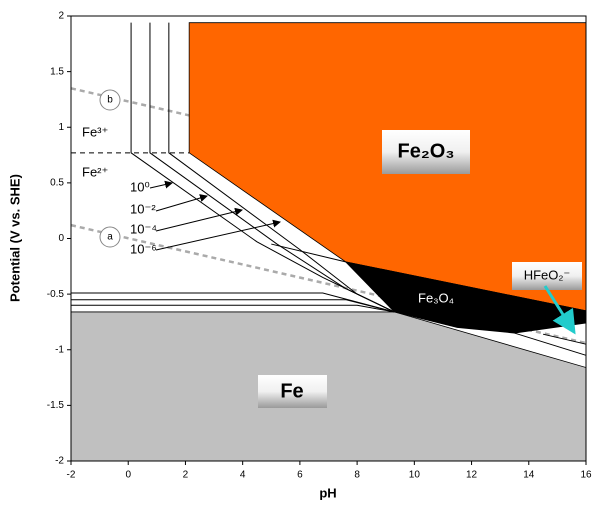  What do you see at coordinates (59, 349) in the screenshot?
I see `y-tick-label: -1` at bounding box center [59, 349].